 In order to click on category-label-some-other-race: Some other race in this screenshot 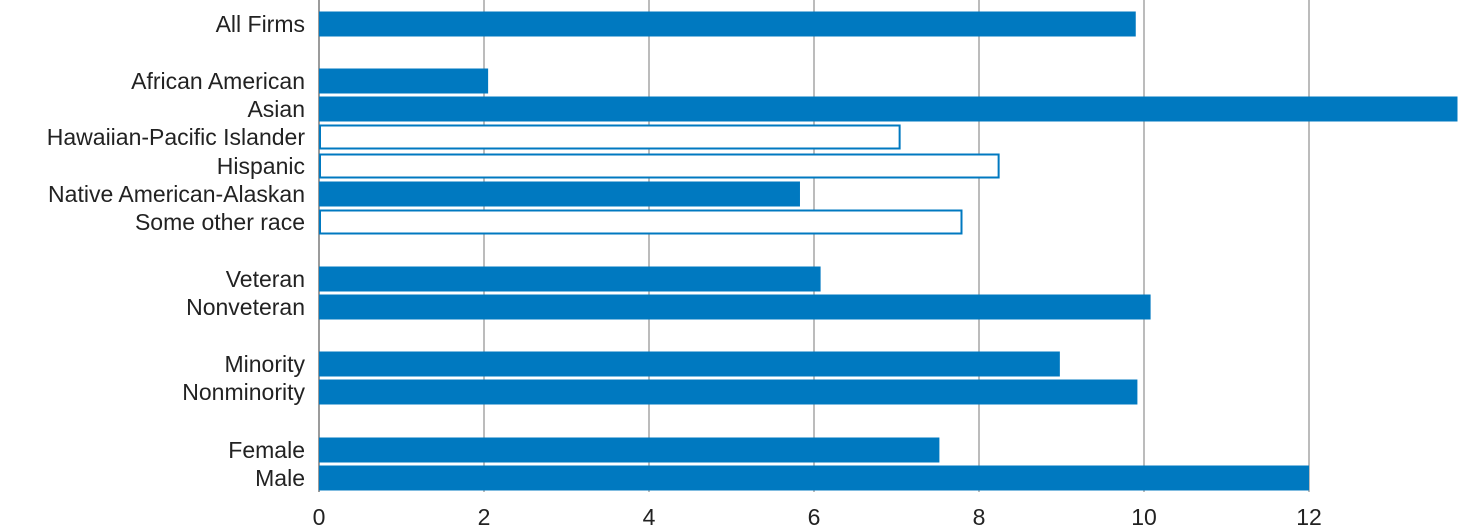, I will do `click(220, 222)`.